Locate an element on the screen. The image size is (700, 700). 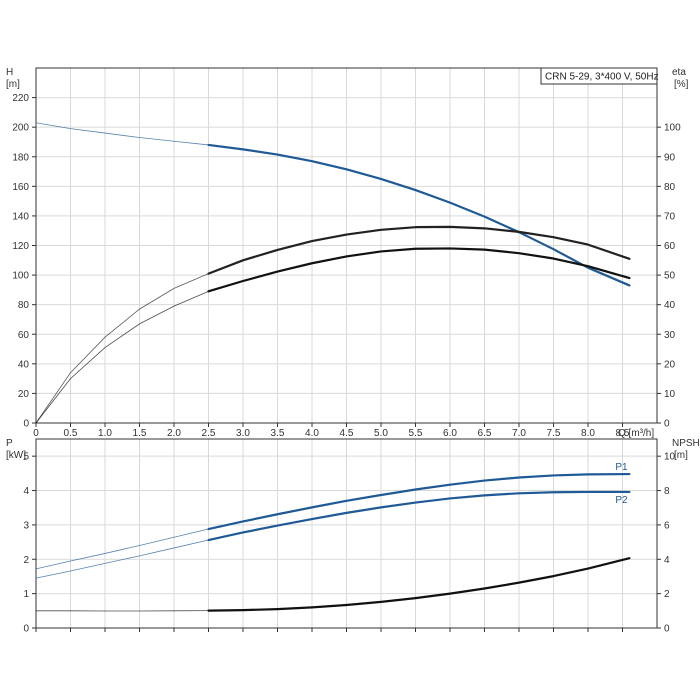
y-right-tick-label: 70 is located at coordinates (670, 216).